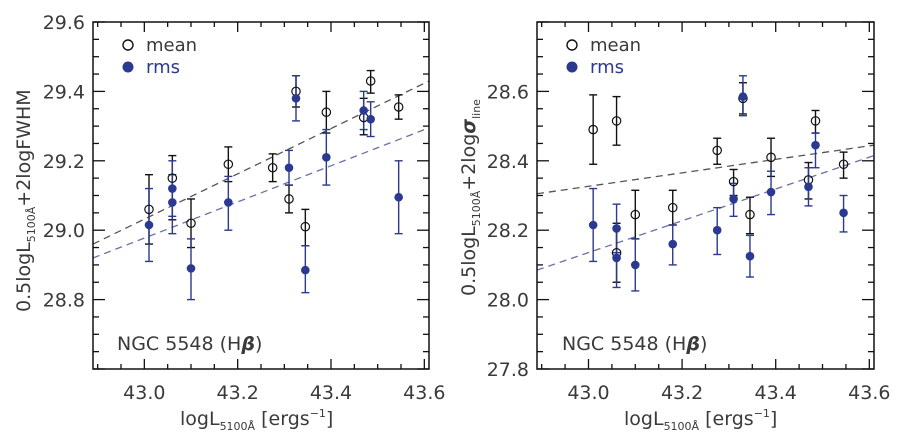 The image size is (914, 442). I want to click on y-tick-labels: 27.8 28.0 28.2 28.4 28.6, so click(508, 231).